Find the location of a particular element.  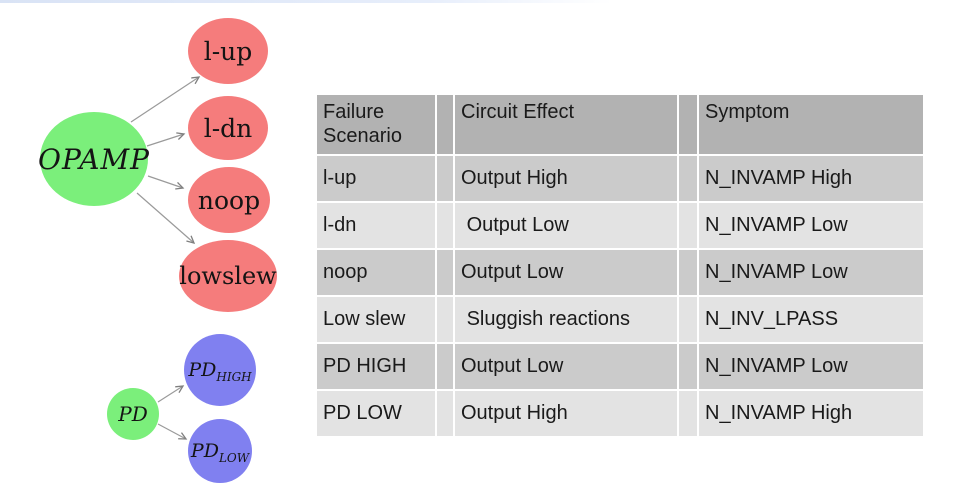

table-row-pd-low: PD LOW Output High N_INVAMP High is located at coordinates (620, 413).